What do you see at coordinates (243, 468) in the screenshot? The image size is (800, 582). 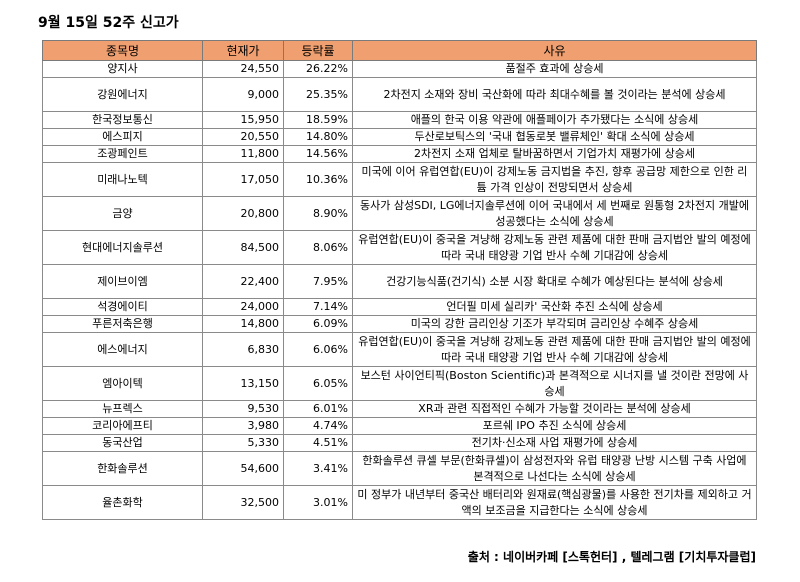 I see `stock-price: 54,600` at bounding box center [243, 468].